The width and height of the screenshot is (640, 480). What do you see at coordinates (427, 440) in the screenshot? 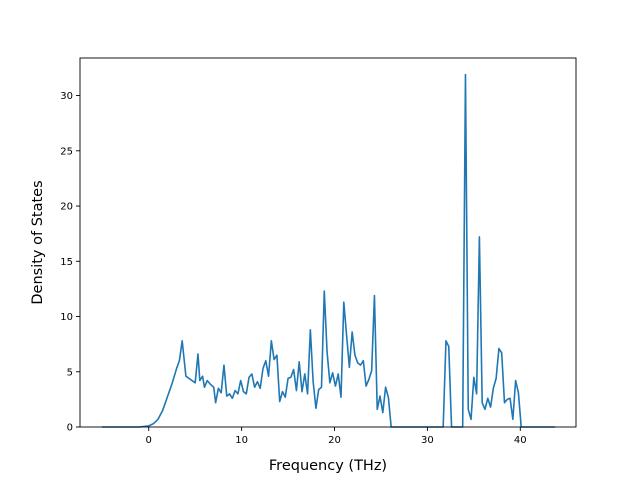
I see `x-tick-label: 30` at bounding box center [427, 440].